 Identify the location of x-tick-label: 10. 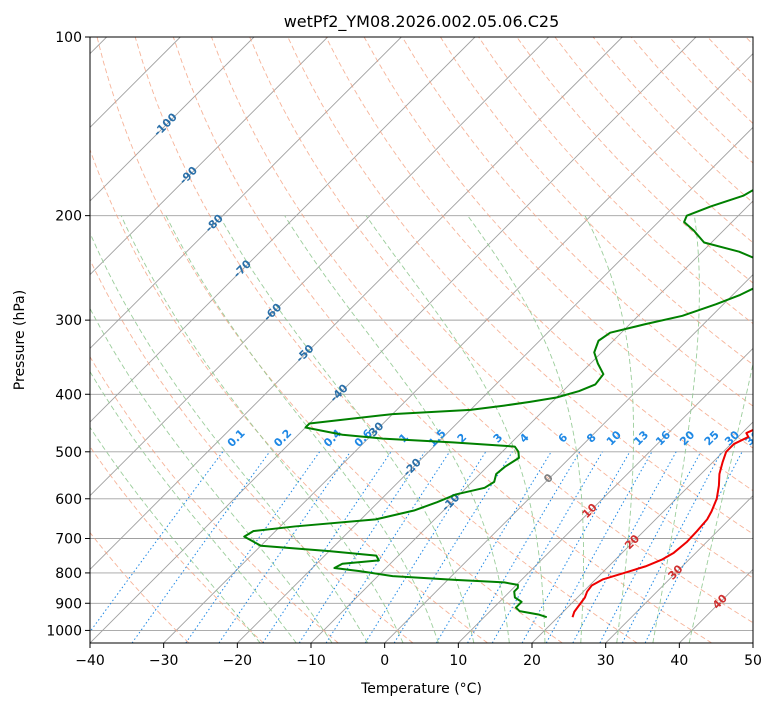
(458, 661).